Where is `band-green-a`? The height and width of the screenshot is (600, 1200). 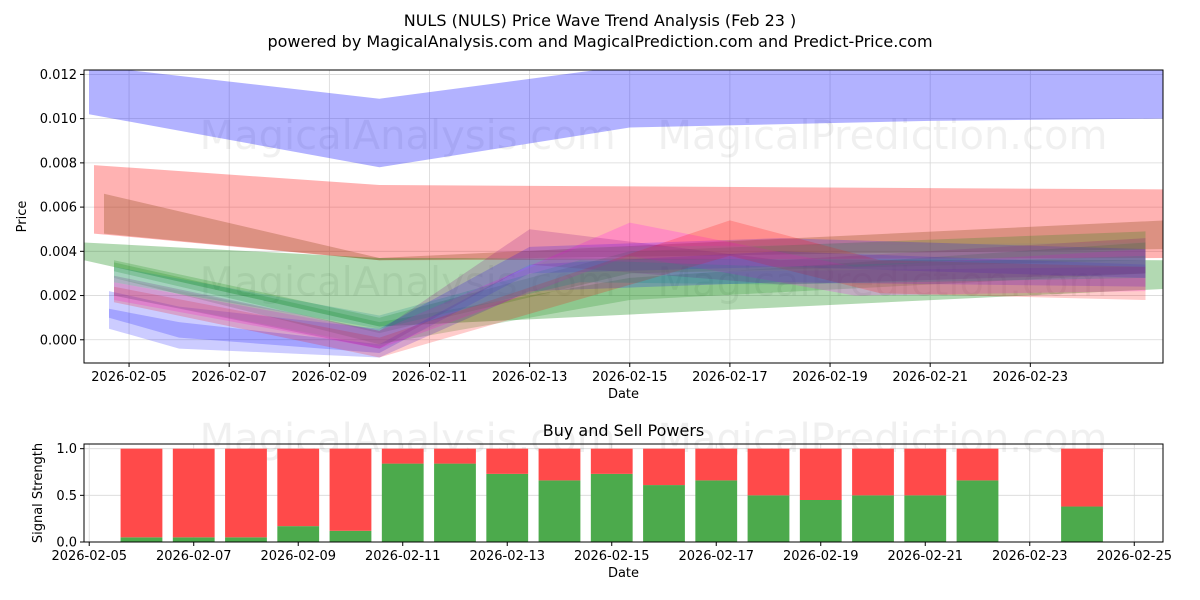
band-green-a is located at coordinates (630, 282).